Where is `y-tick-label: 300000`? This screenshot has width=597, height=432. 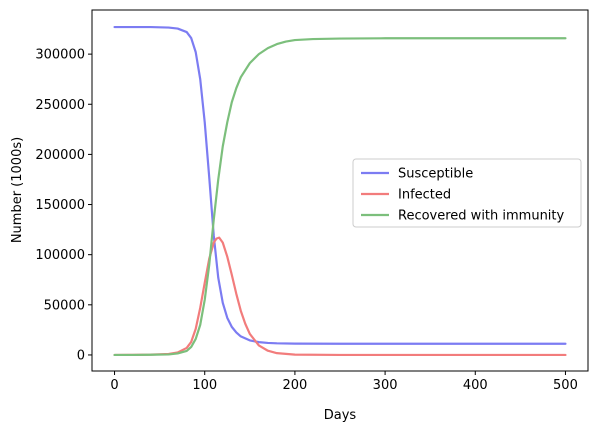 y-tick-label: 300000 is located at coordinates (60, 55).